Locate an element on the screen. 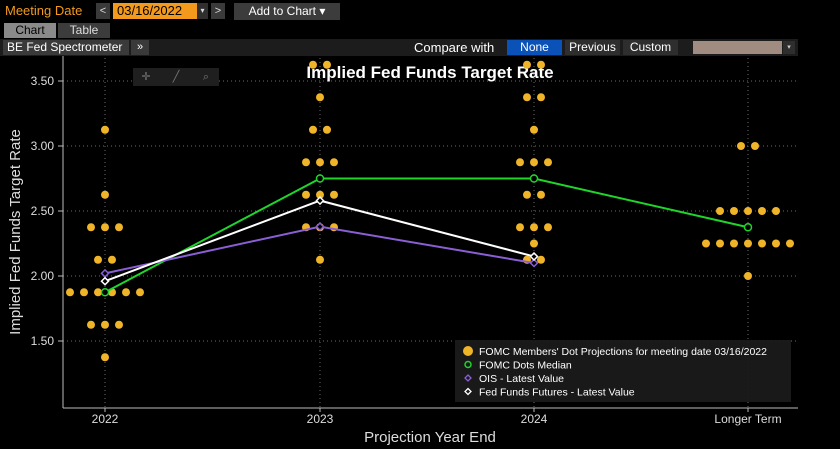  compare-label: Compare with is located at coordinates (454, 47).